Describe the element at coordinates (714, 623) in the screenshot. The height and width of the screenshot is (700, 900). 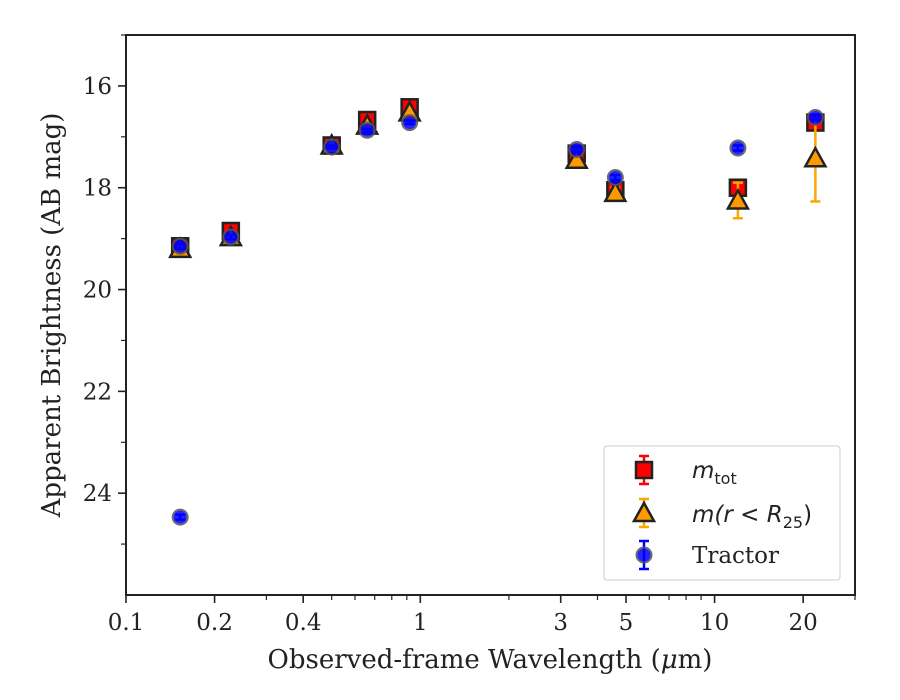
I see `x-tick-label: 10` at that location.